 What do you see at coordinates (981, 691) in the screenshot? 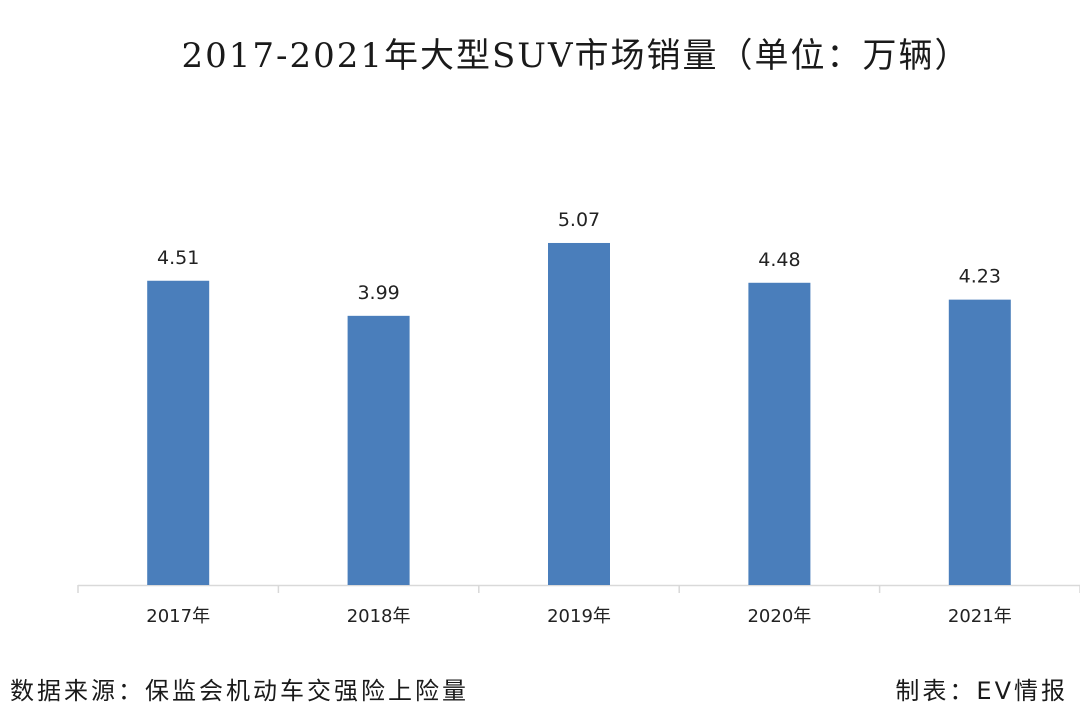
I see `chart-maker-note: 制表：EV情报` at bounding box center [981, 691].